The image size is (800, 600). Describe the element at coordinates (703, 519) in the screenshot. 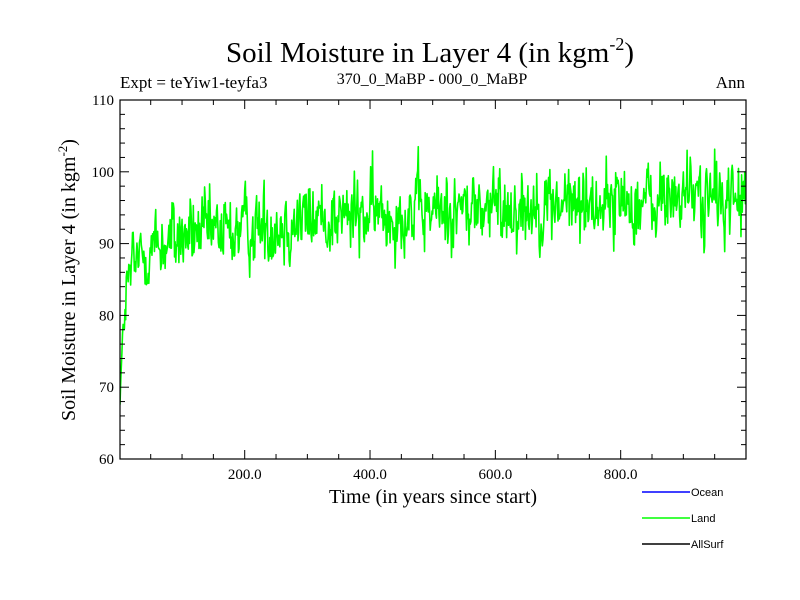

I see `legend-label-land: Land` at that location.